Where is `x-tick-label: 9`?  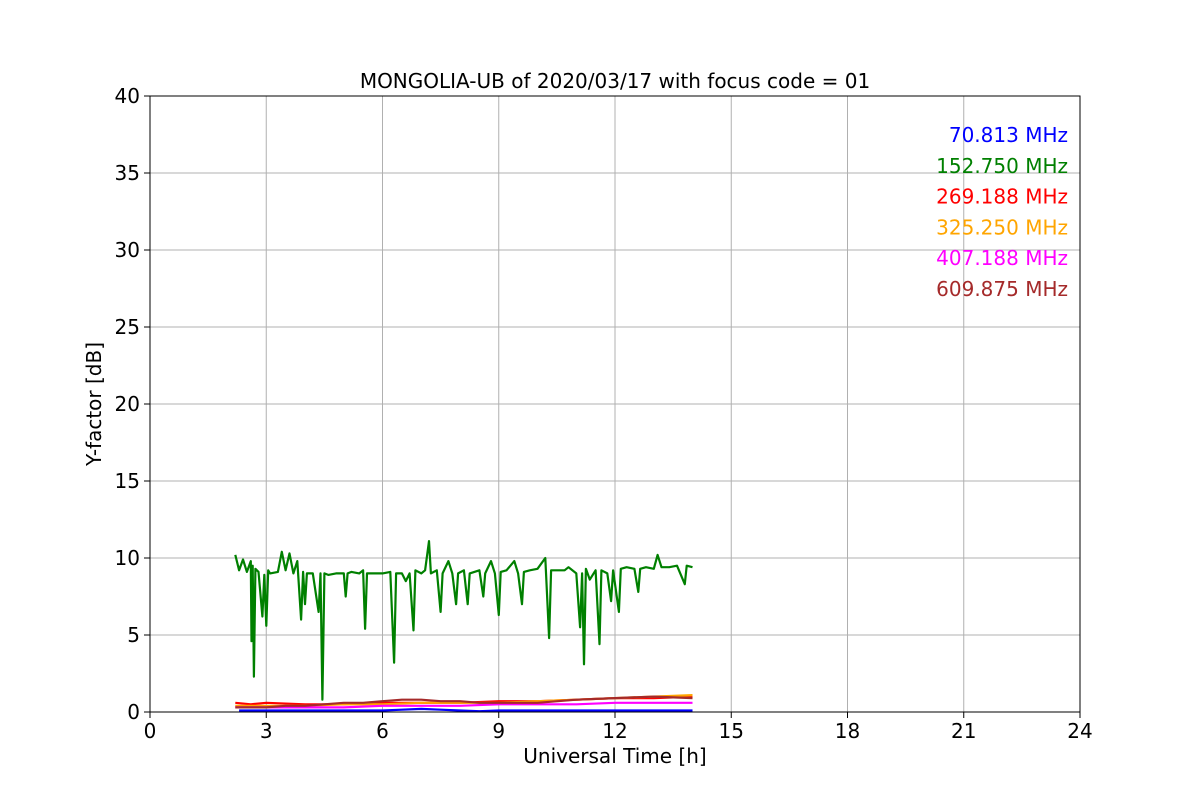 x-tick-label: 9 is located at coordinates (498, 731).